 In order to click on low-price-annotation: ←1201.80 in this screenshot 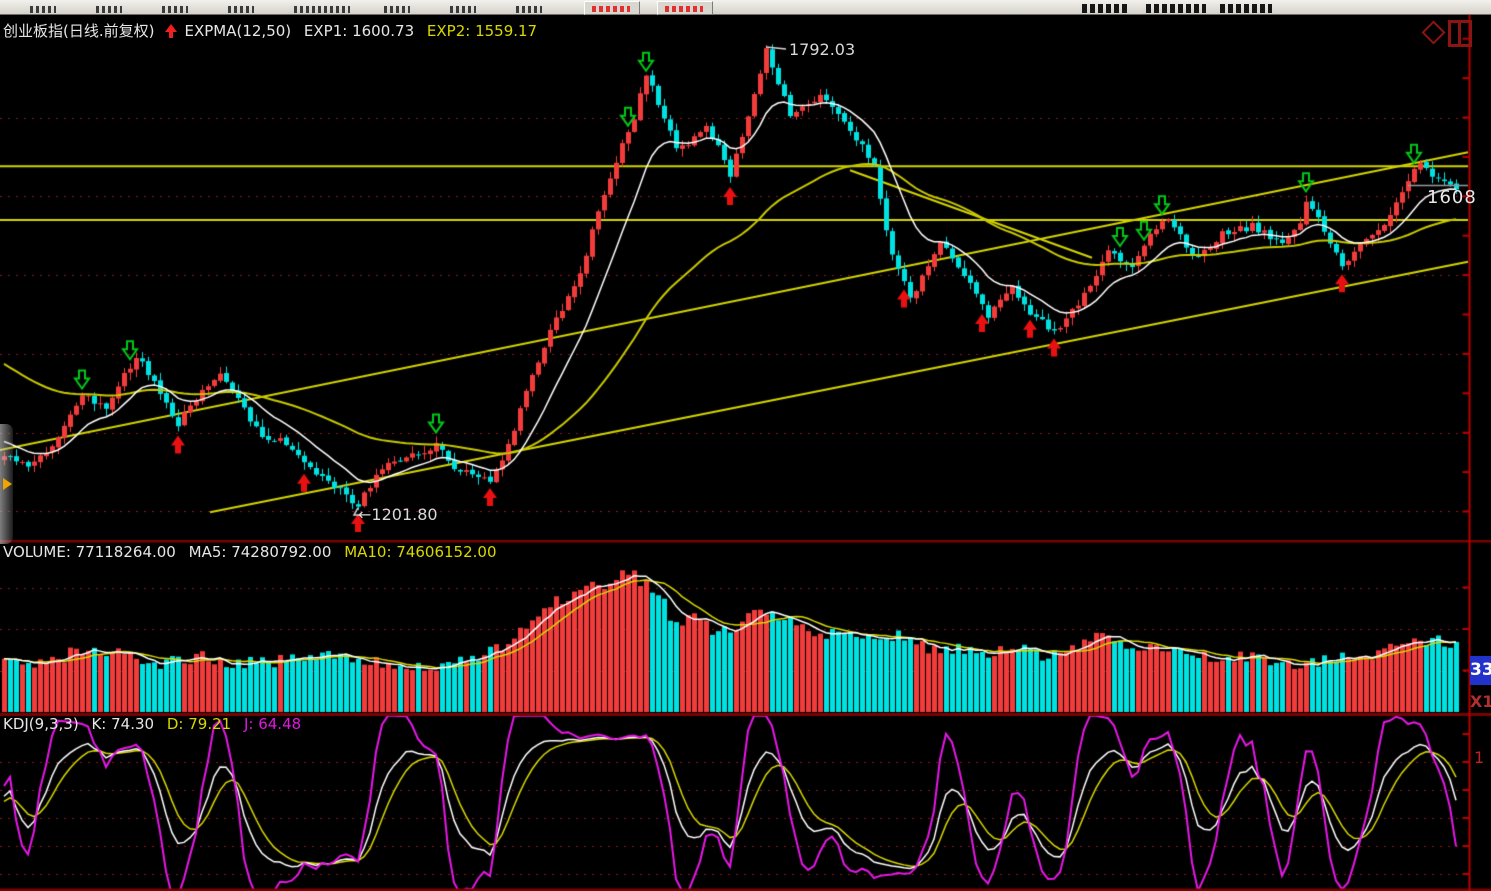, I will do `click(398, 514)`.